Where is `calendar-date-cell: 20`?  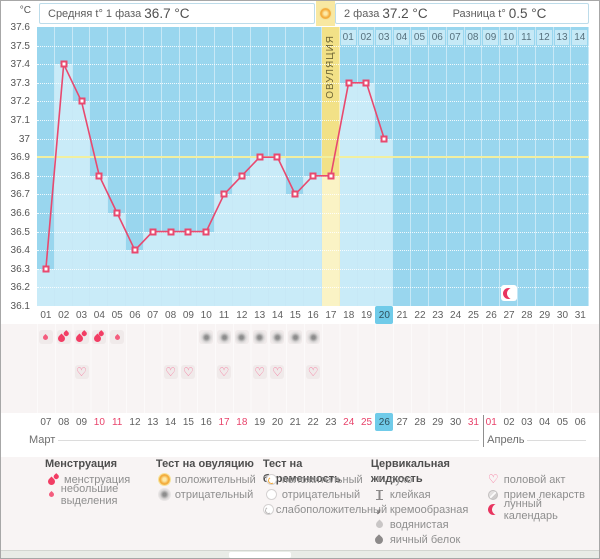
calendar-date-cell: 20 is located at coordinates (277, 422).